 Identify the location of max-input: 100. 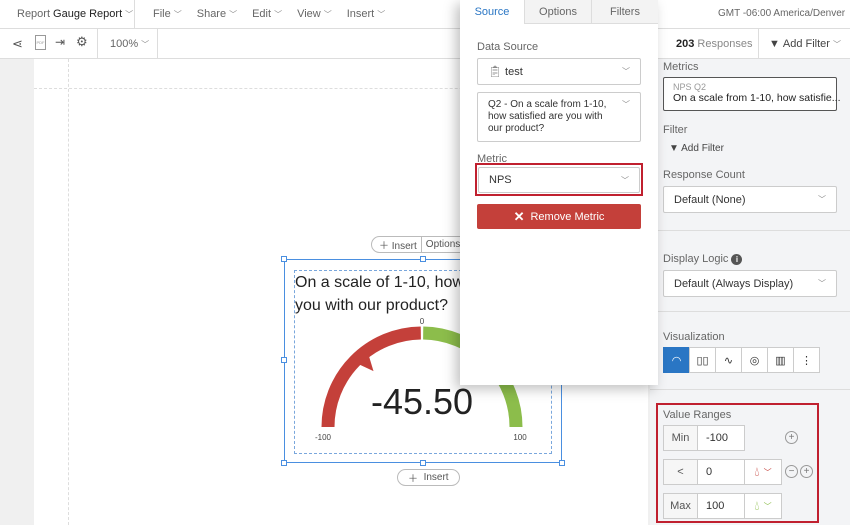
(721, 506).